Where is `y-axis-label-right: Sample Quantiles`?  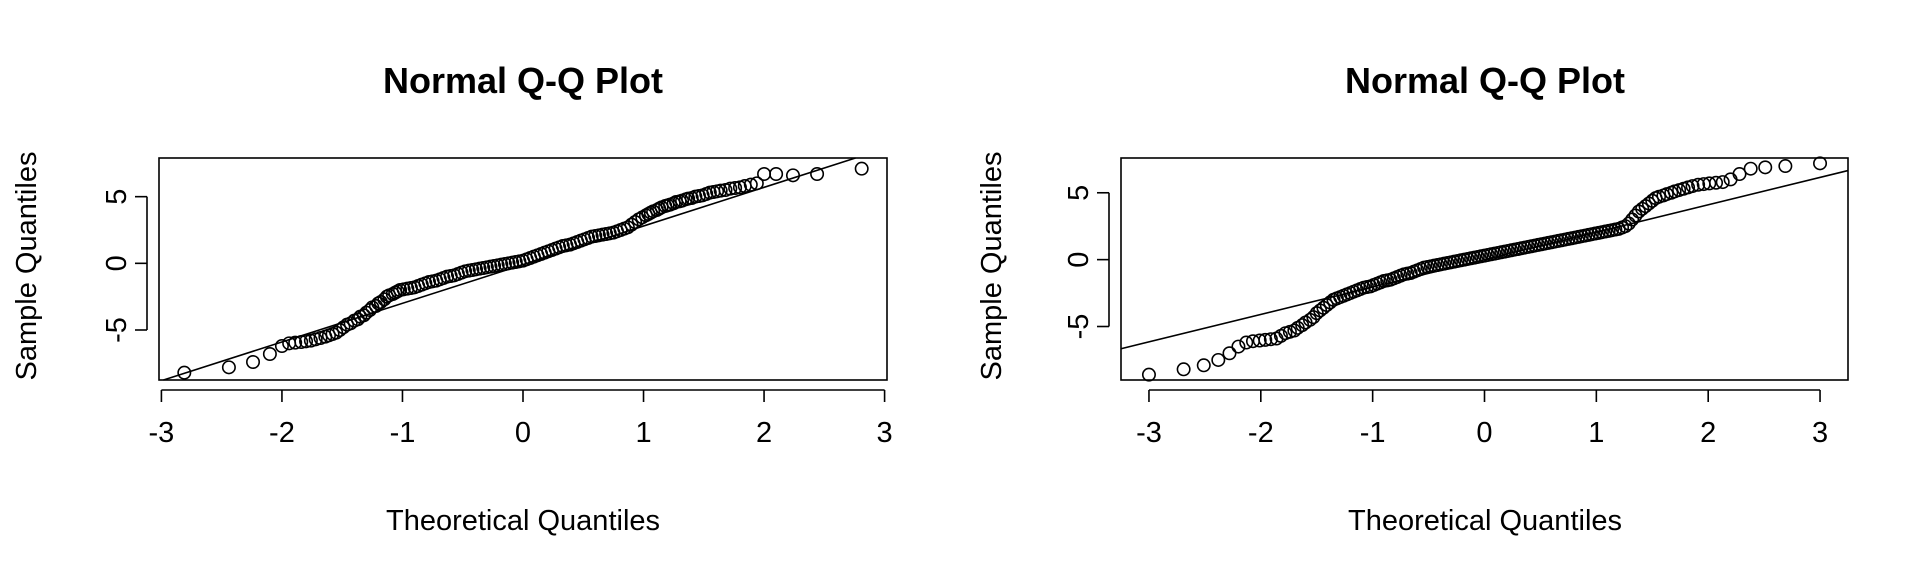
y-axis-label-right: Sample Quantiles is located at coordinates (992, 266).